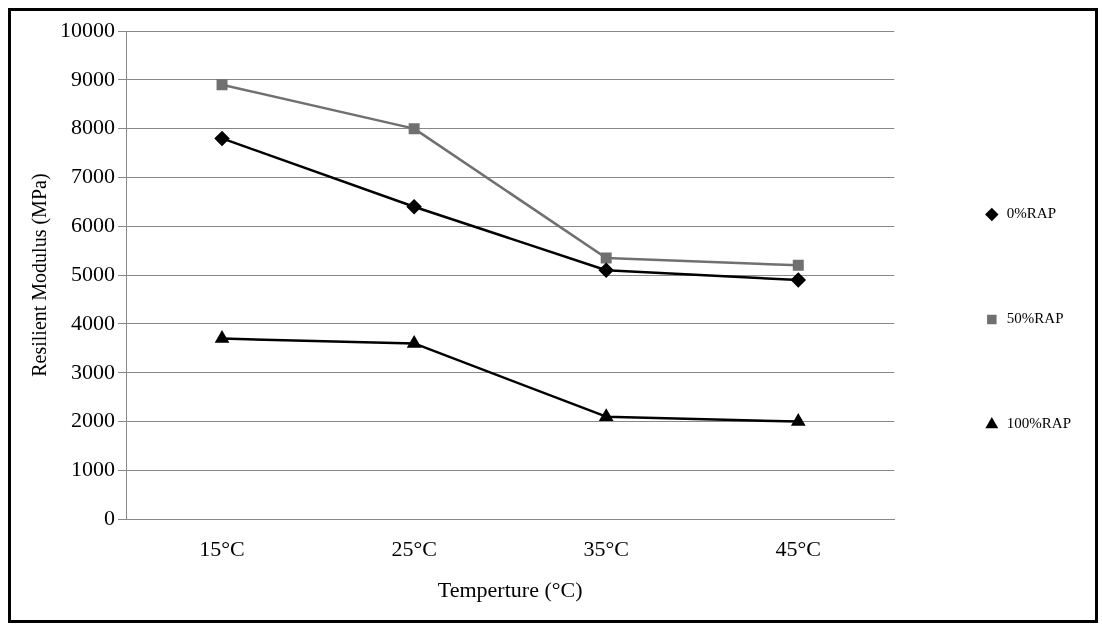 The image size is (1102, 627). Describe the element at coordinates (93, 225) in the screenshot. I see `y-tick-label: 6000` at that location.